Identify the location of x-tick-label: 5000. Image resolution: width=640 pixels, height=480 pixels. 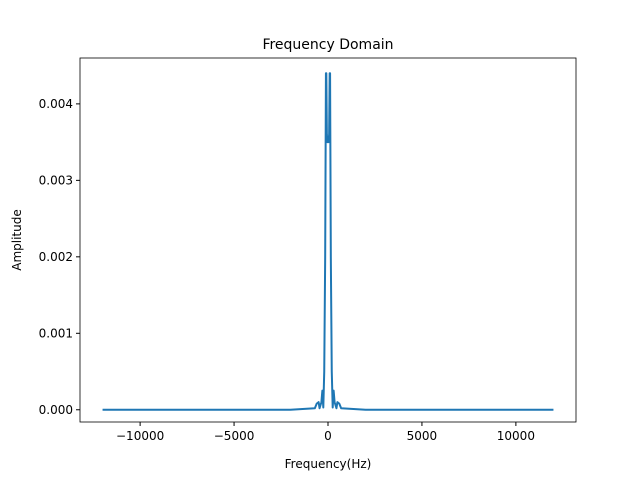
(422, 436).